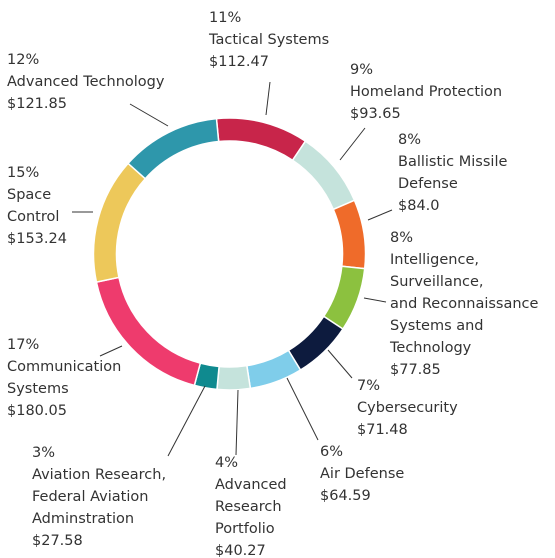  What do you see at coordinates (225, 18) in the screenshot?
I see `percent-label: 11%` at bounding box center [225, 18].